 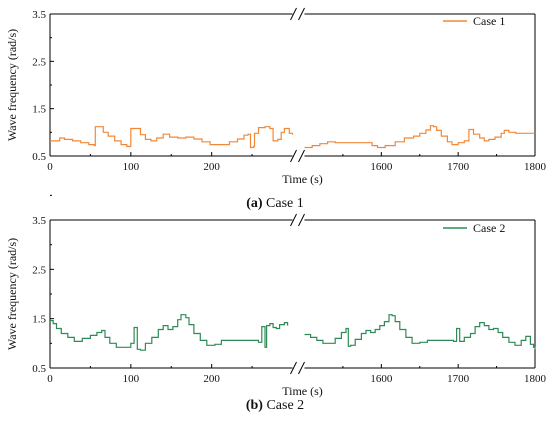 What do you see at coordinates (489, 228) in the screenshot?
I see `legend-label: Case 2` at bounding box center [489, 228].